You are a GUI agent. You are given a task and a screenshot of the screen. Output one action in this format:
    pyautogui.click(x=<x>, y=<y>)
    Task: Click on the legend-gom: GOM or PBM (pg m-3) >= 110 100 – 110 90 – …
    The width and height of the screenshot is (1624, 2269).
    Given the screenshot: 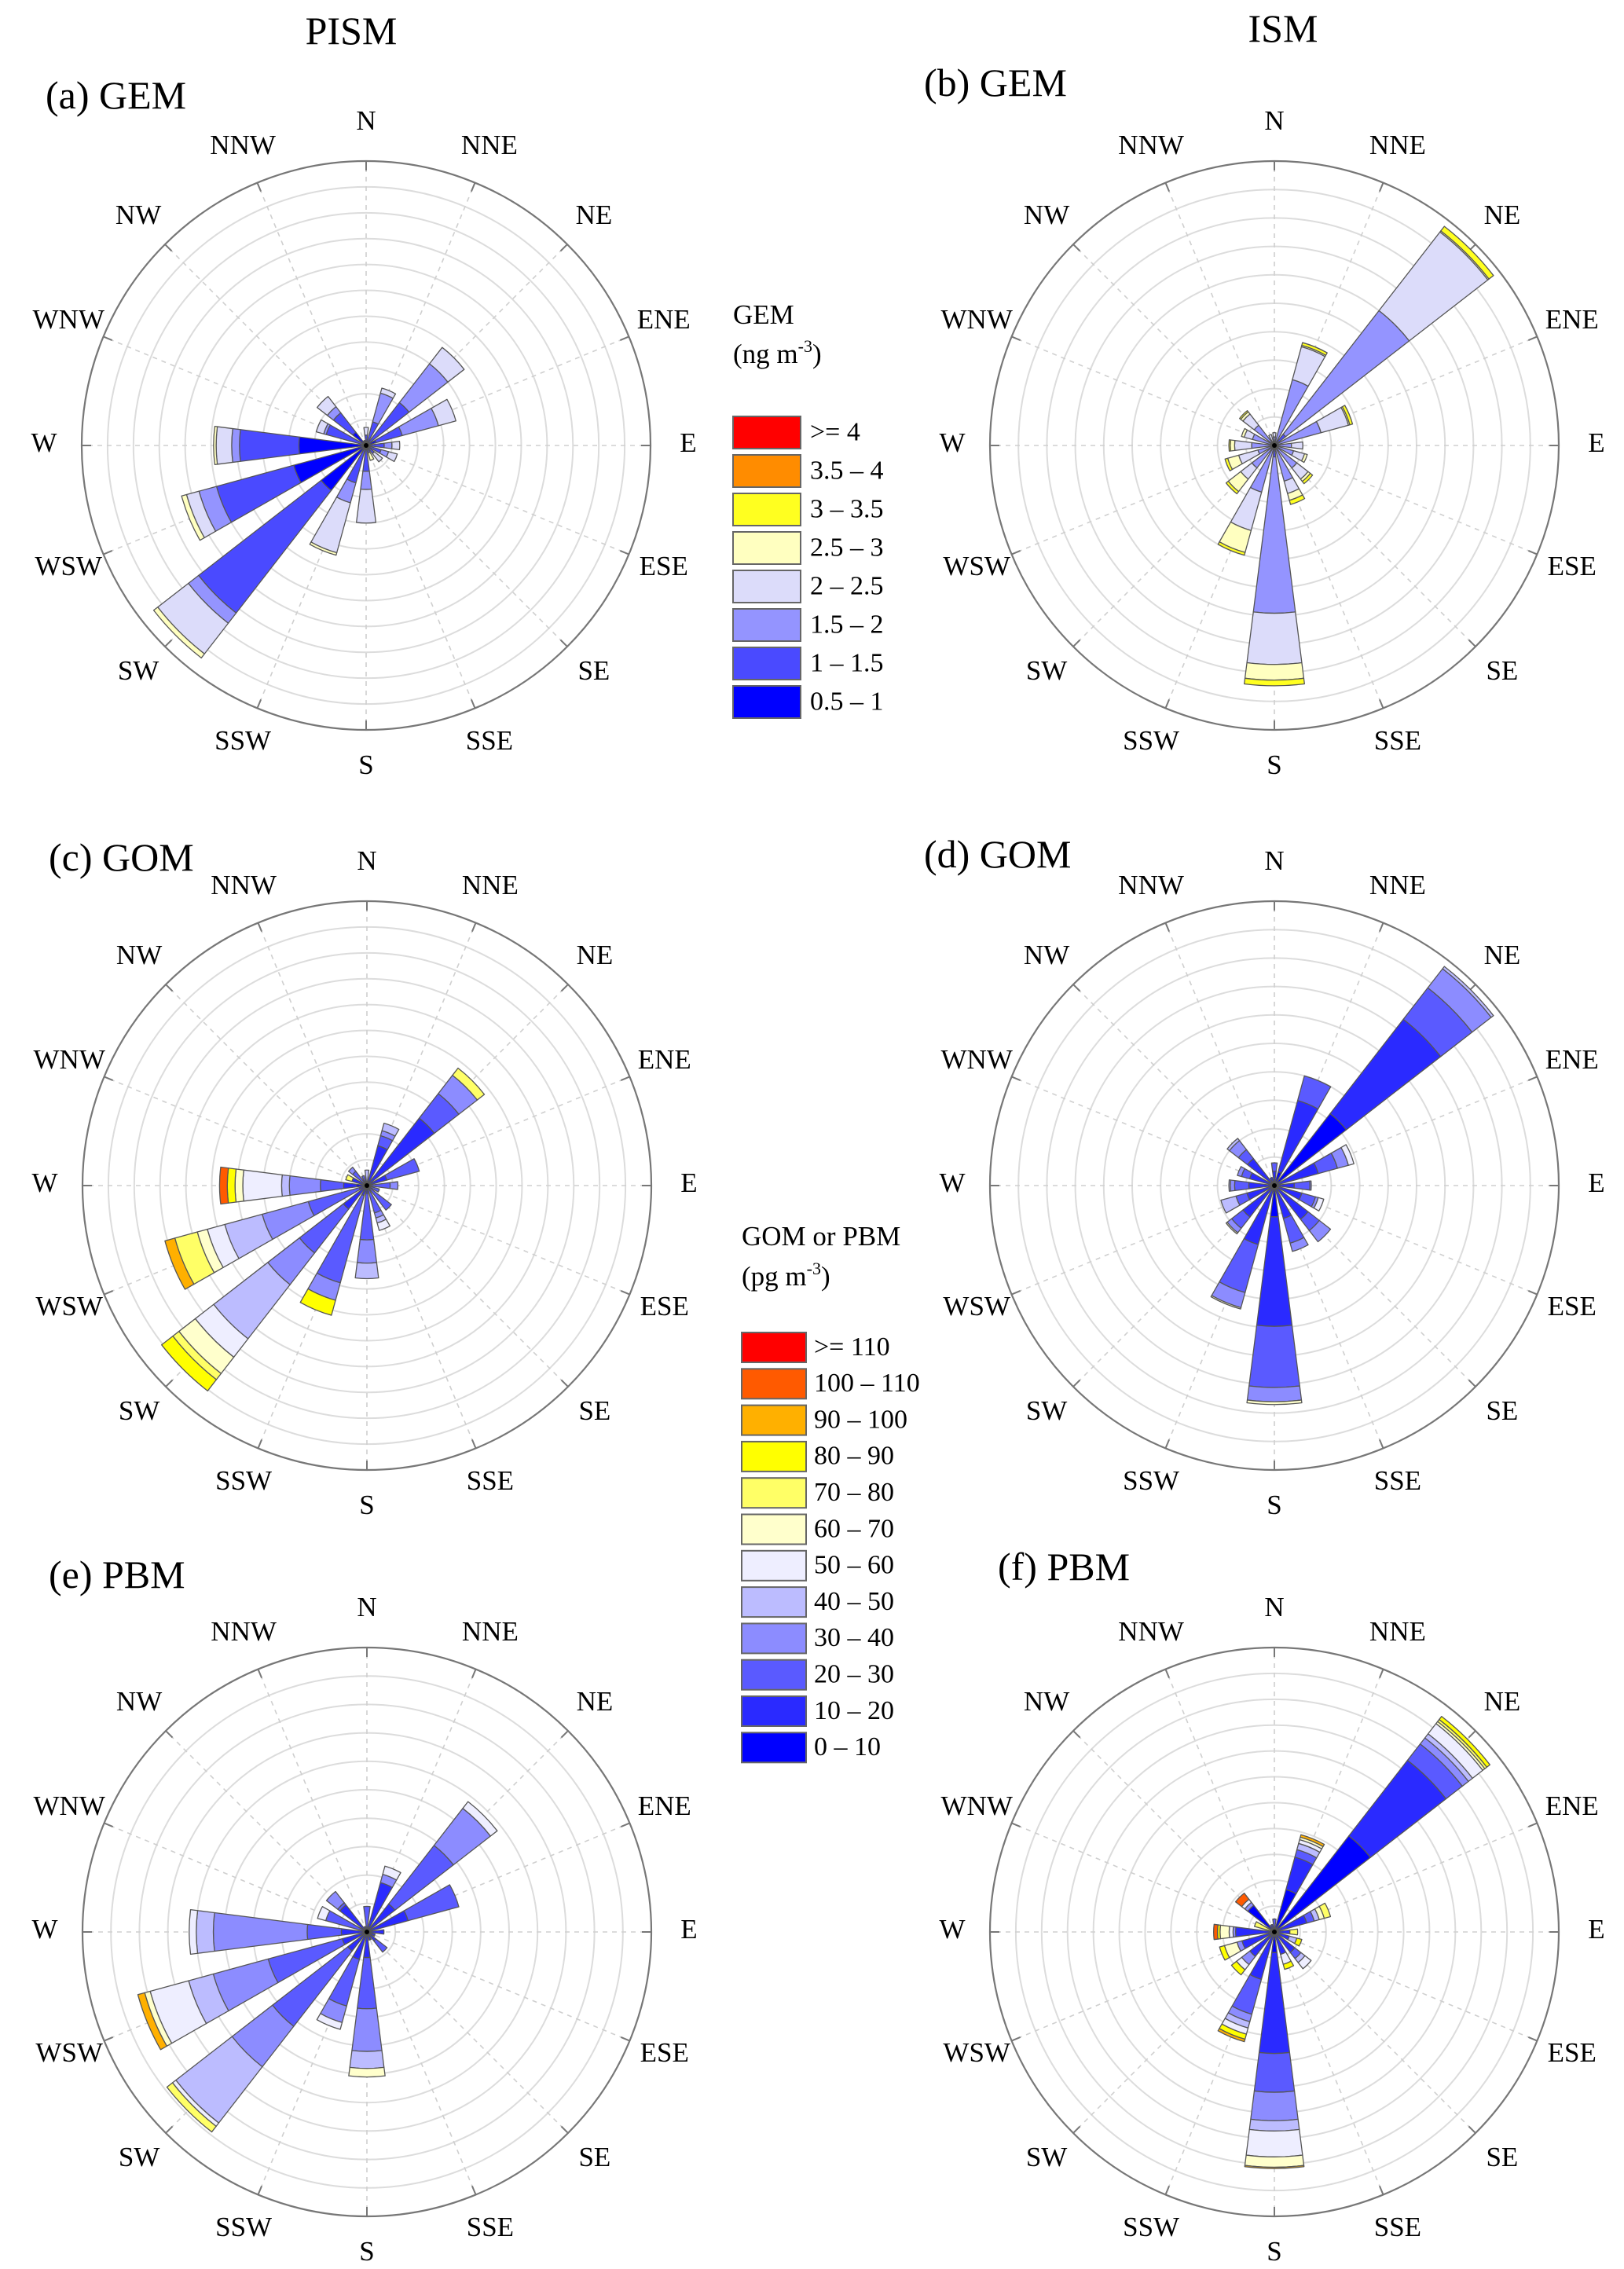 What is the action you would take?
    pyautogui.click(x=830, y=1492)
    